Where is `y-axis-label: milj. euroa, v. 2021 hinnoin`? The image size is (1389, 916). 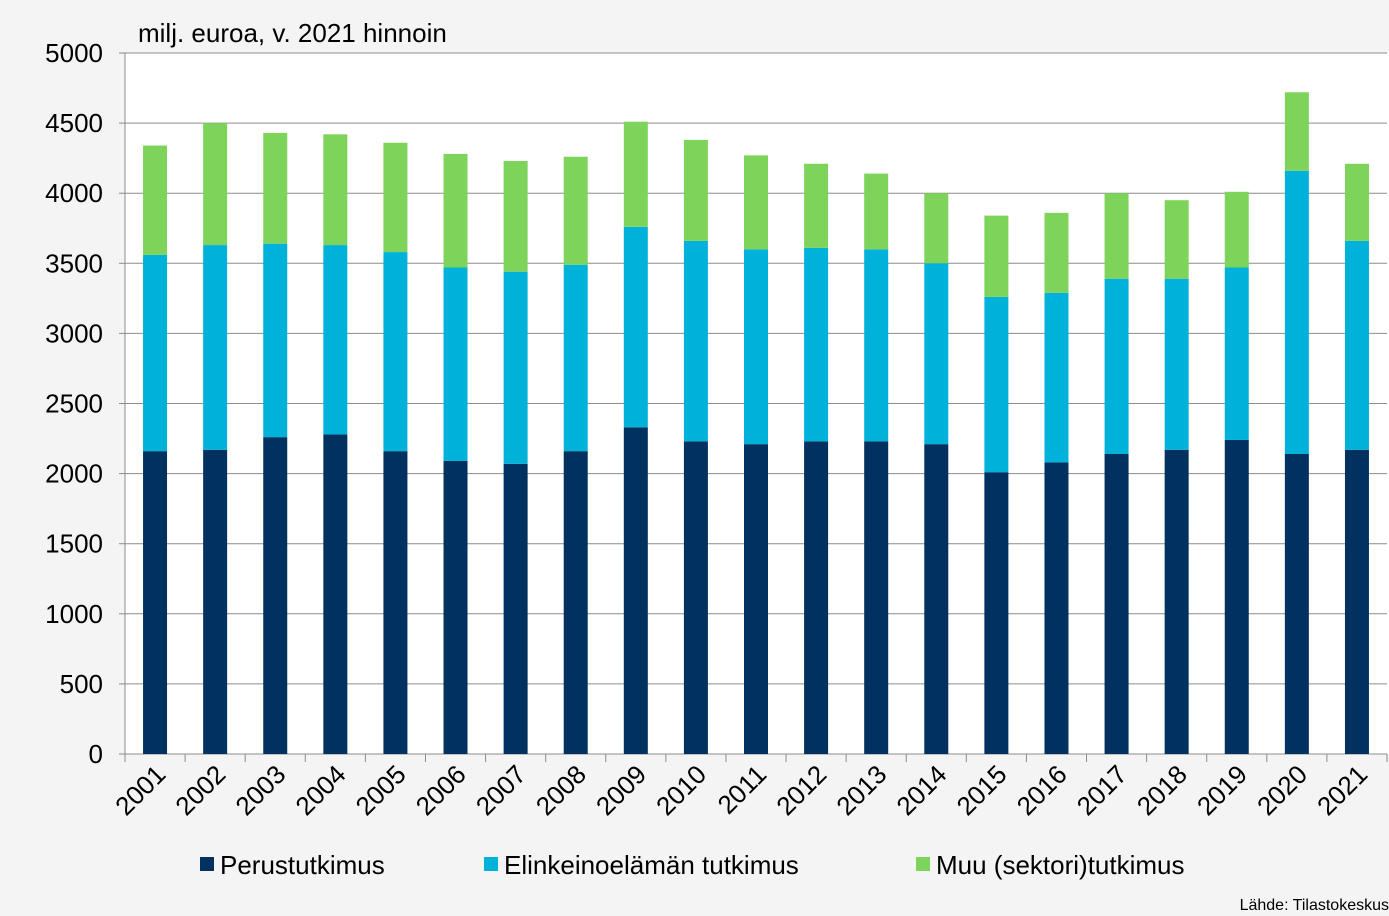 y-axis-label: milj. euroa, v. 2021 hinnoin is located at coordinates (292, 33).